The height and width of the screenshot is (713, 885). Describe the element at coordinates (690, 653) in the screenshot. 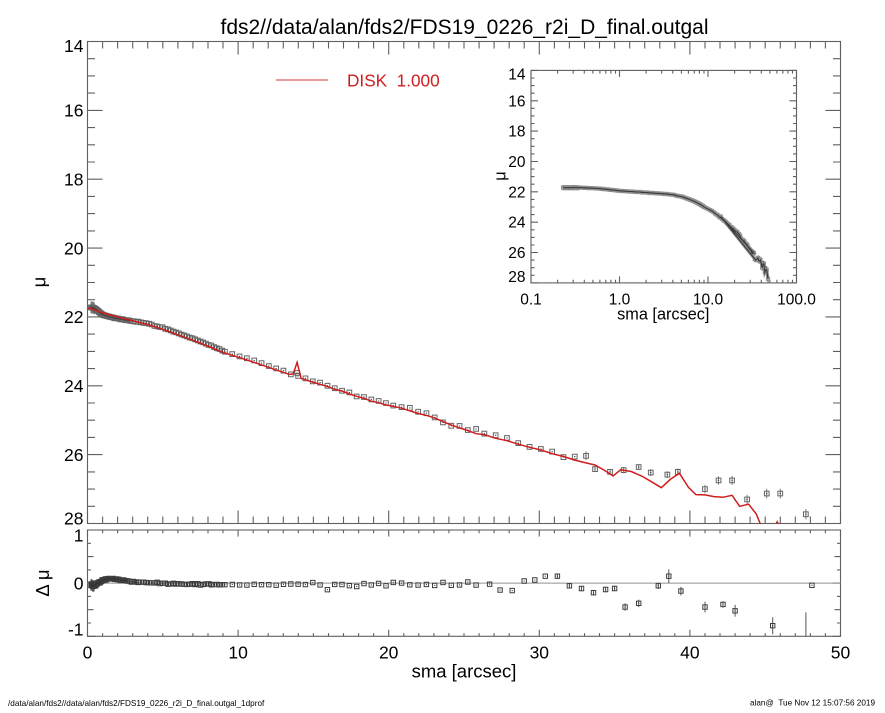

I see `svg-text: 40` at that location.